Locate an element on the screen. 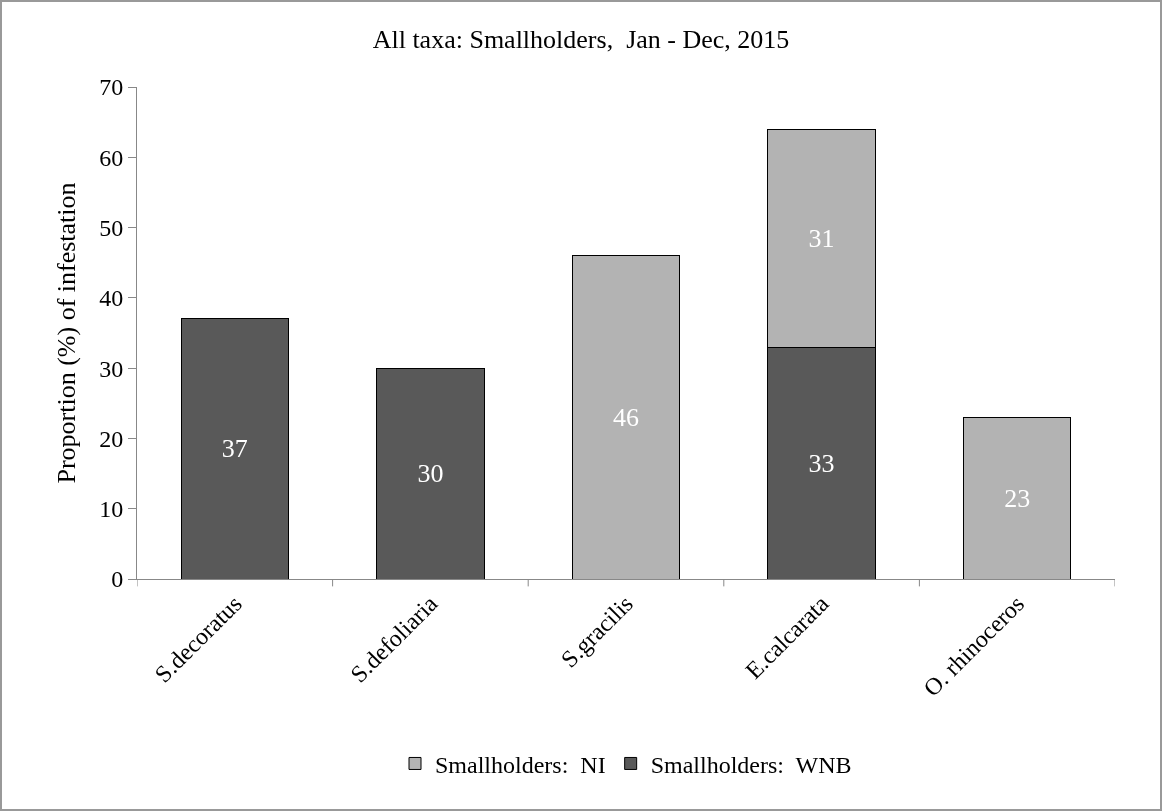 The height and width of the screenshot is (811, 1162). data-label: 31 is located at coordinates (821, 238).